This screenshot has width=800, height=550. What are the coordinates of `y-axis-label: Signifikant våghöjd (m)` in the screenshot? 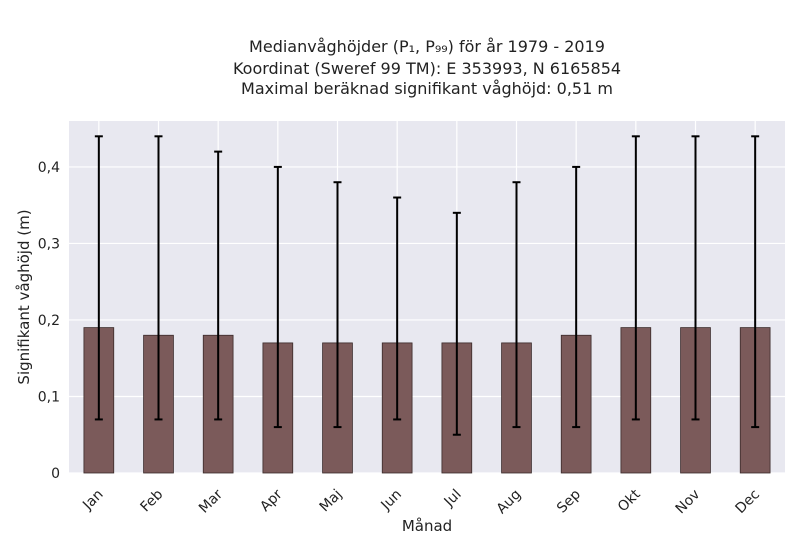 It's located at (24, 296).